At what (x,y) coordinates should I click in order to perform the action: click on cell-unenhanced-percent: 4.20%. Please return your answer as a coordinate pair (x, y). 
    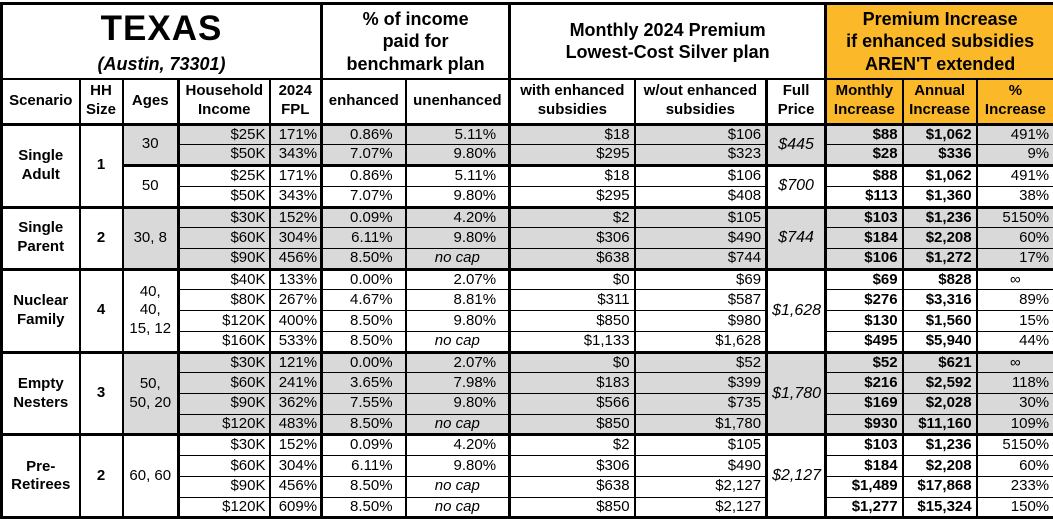
    Looking at the image, I should click on (458, 217).